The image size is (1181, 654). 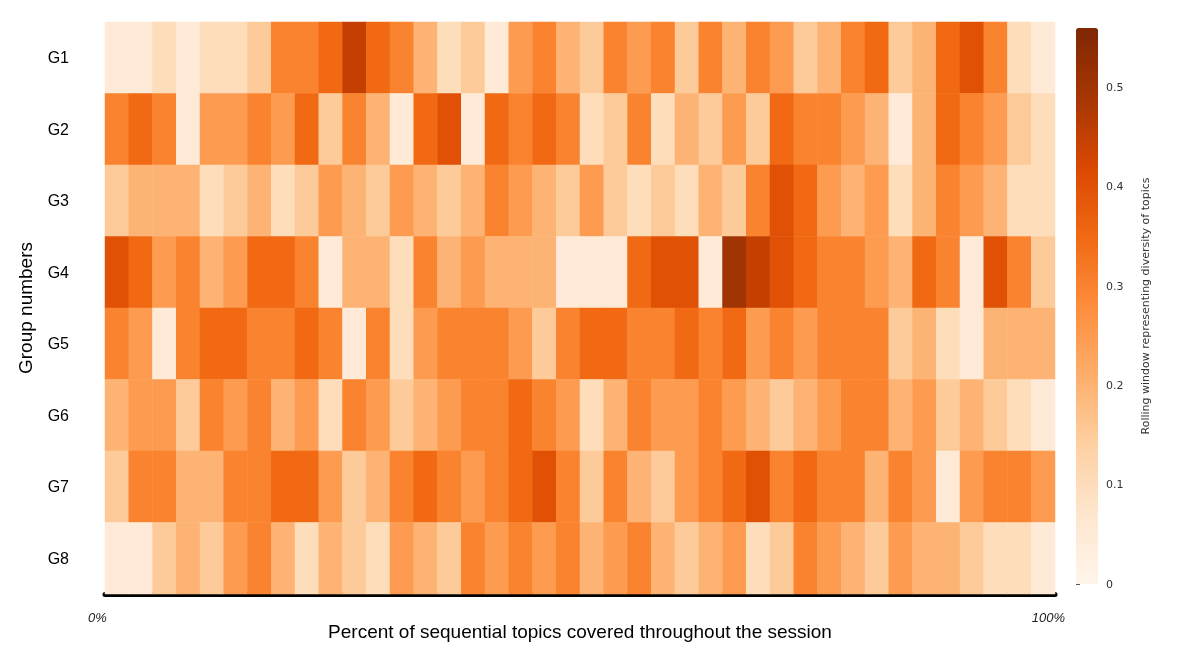 I want to click on y-tick-label: G5, so click(x=58, y=344).